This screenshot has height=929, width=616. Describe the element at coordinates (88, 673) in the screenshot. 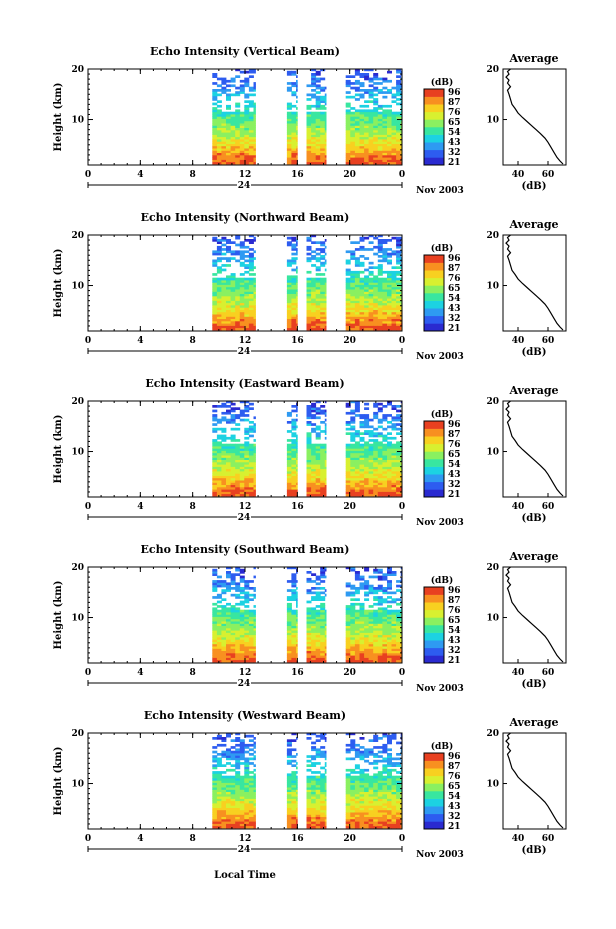

I see `x-tick-label: 0` at that location.